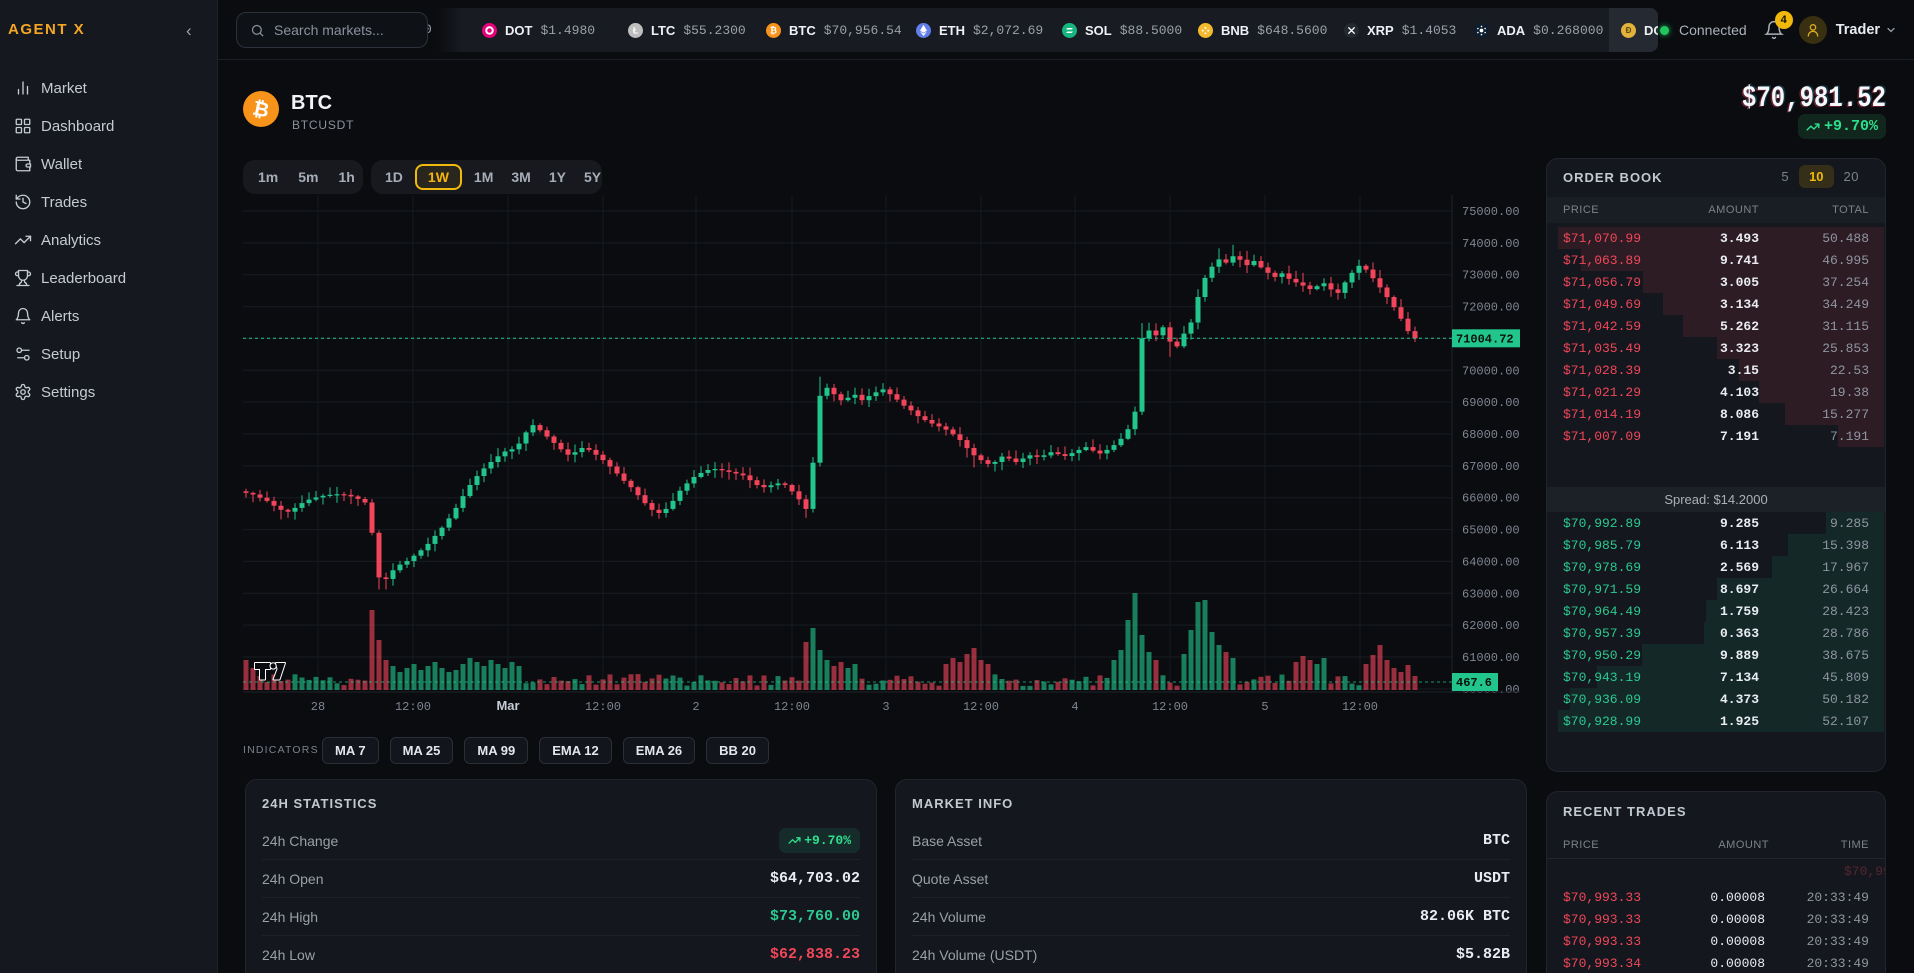 This screenshot has height=973, width=1914. Describe the element at coordinates (1491, 308) in the screenshot. I see `svg-text: 72000.00` at that location.